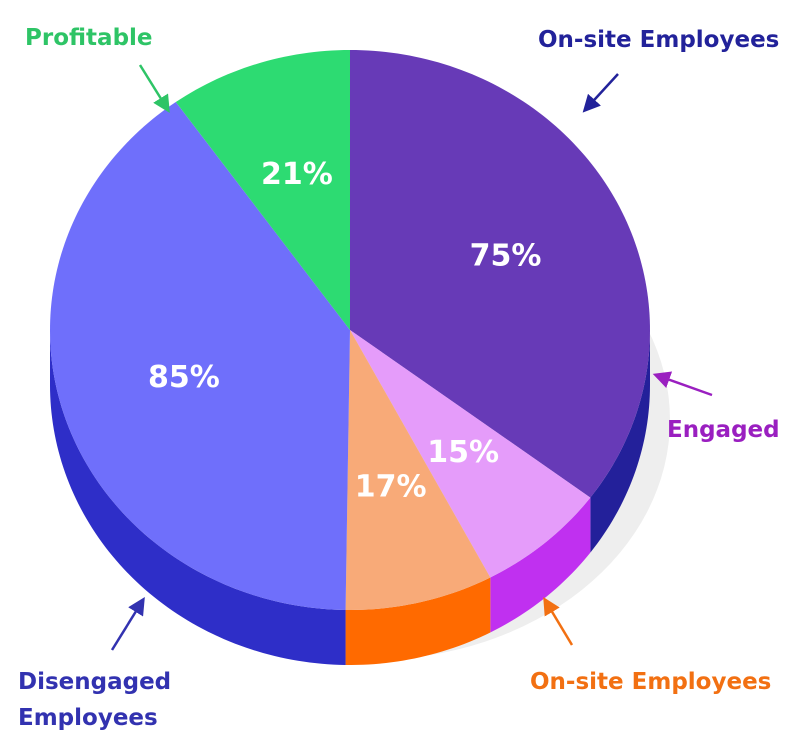  Describe the element at coordinates (463, 452) in the screenshot. I see `value-label: 15%` at that location.